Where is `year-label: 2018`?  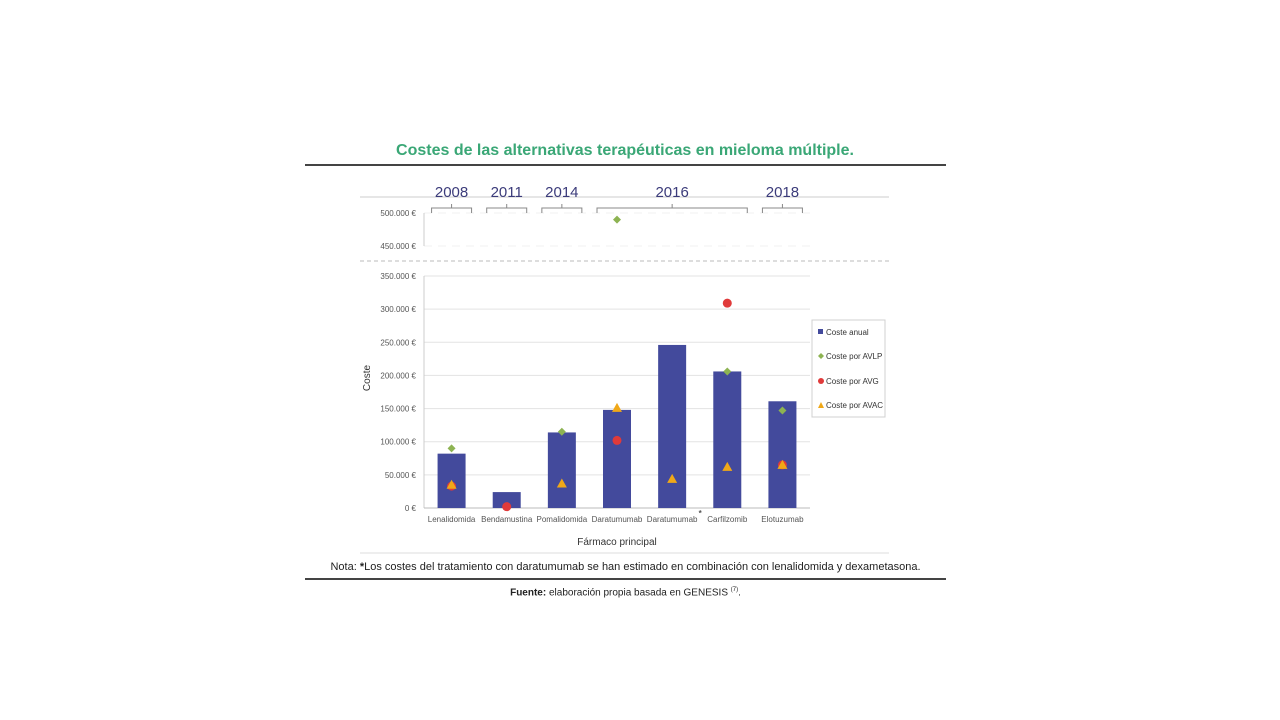 year-label: 2018 is located at coordinates (782, 192).